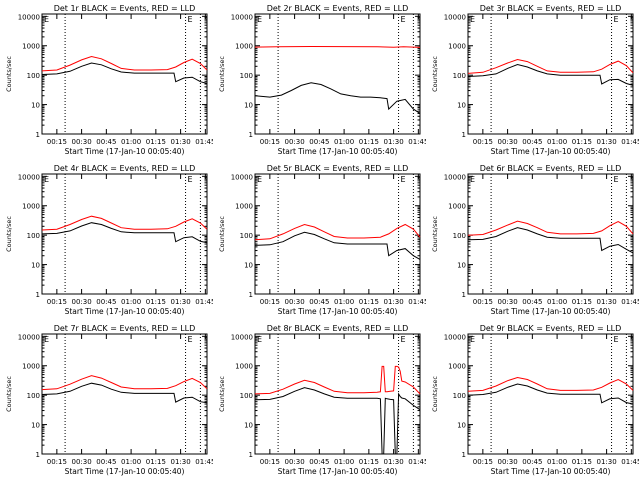 The image size is (640, 480). What do you see at coordinates (338, 8) in the screenshot?
I see `plot-title: Det 2r BLACK = Events, RED = LLD` at bounding box center [338, 8].